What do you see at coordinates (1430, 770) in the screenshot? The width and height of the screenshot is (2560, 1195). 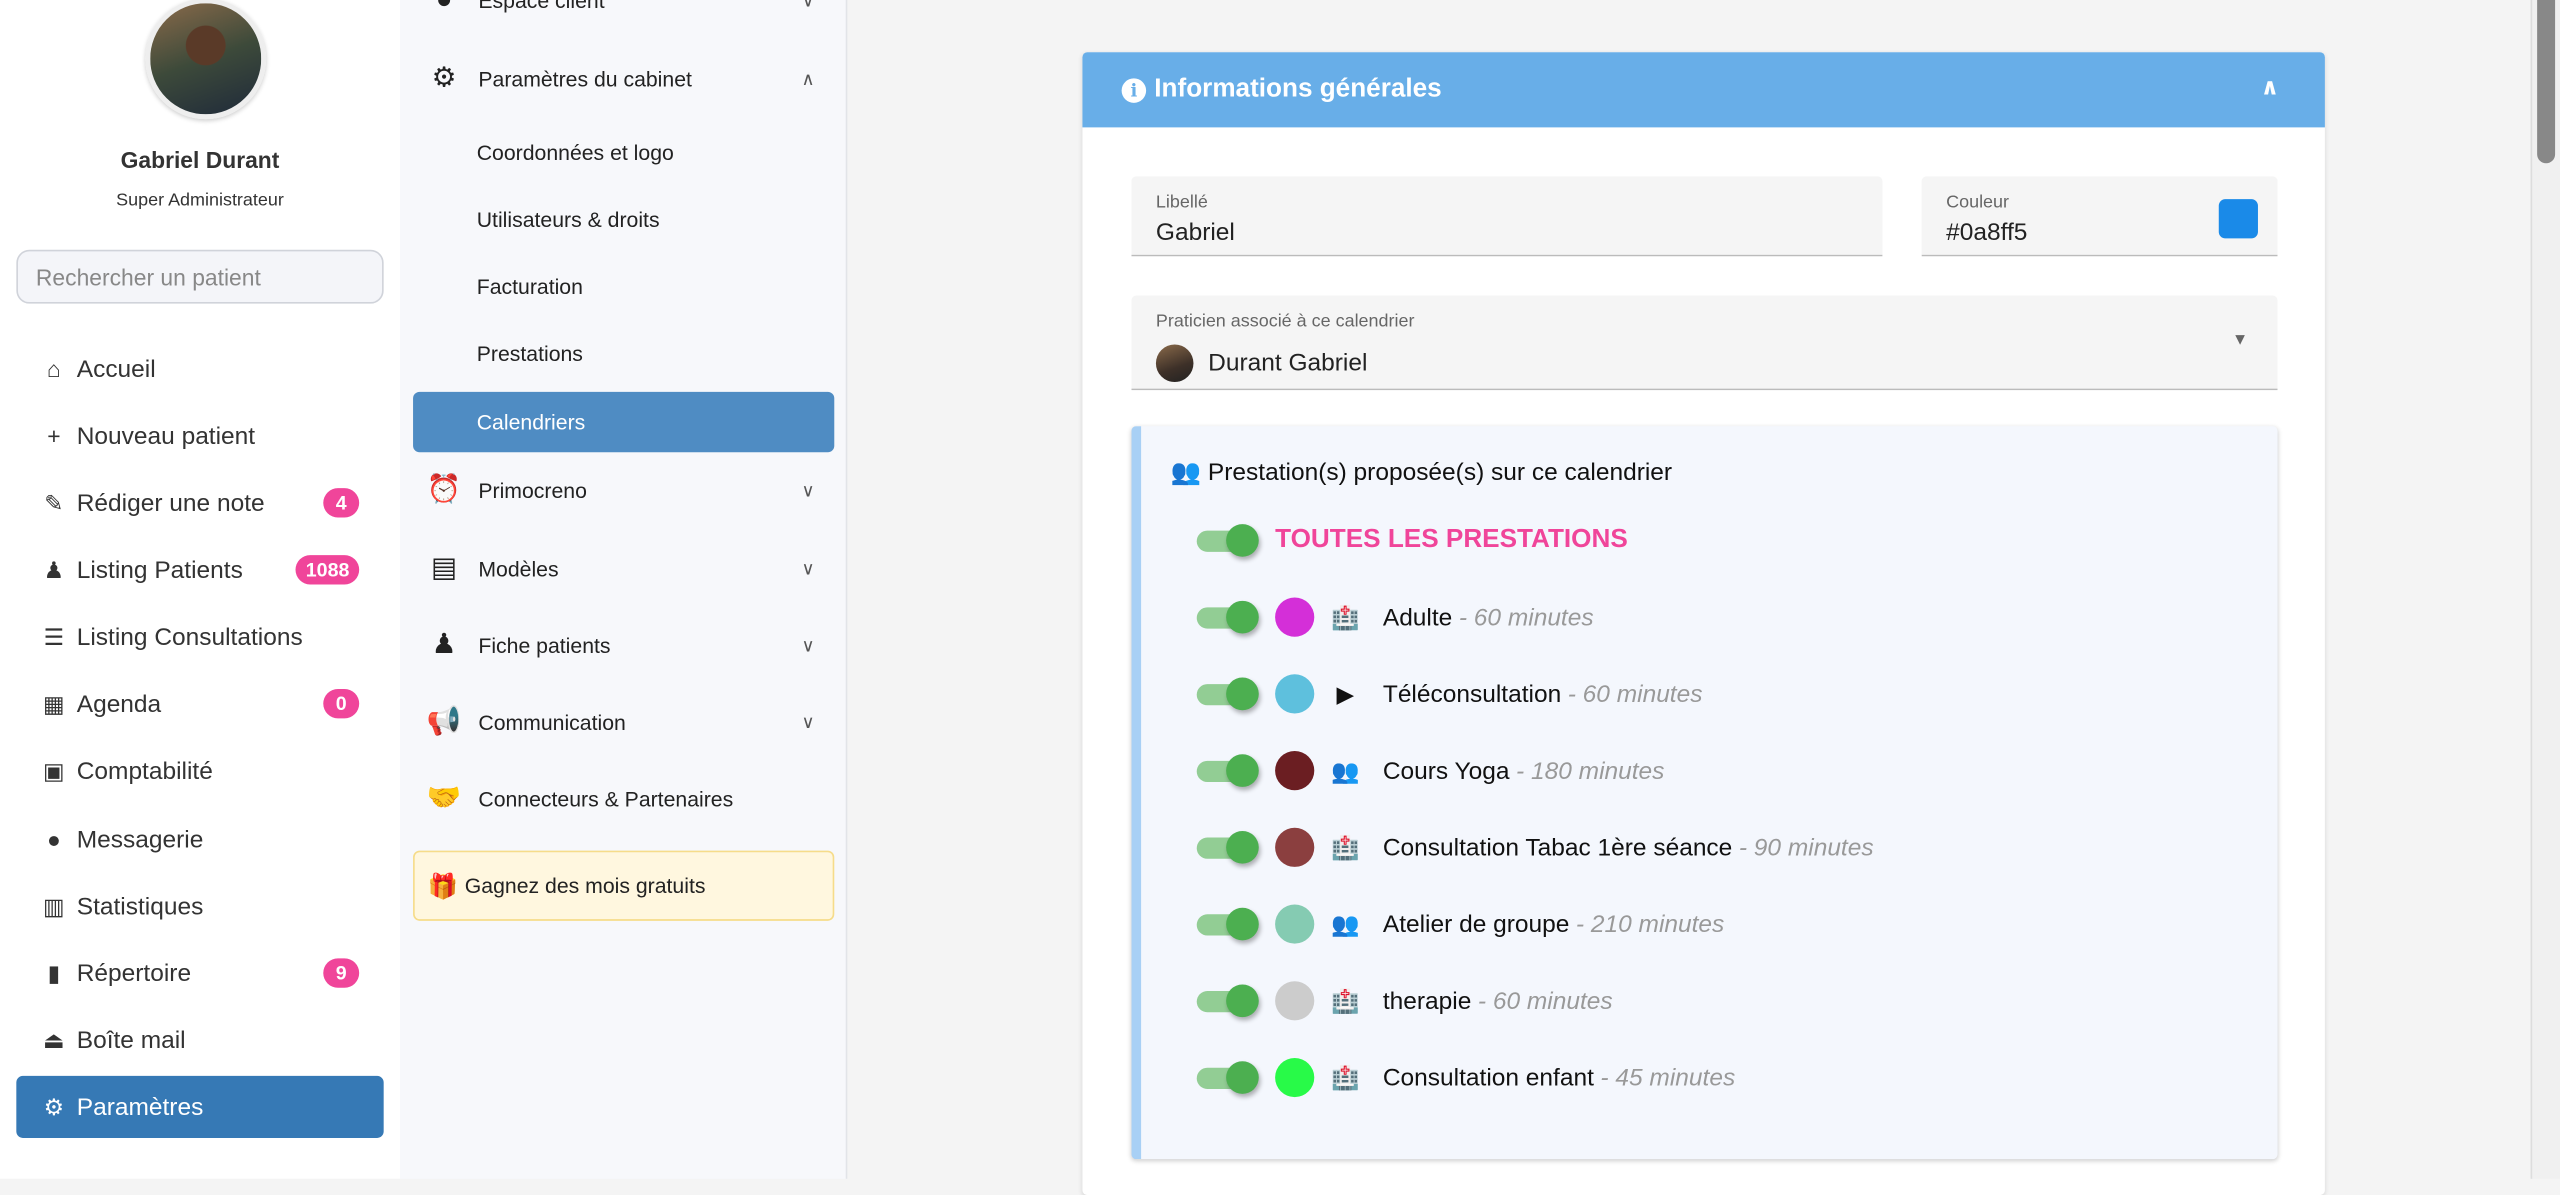 I see `prestation-row: 👥 Cours Yoga - 180 minutes` at bounding box center [1430, 770].